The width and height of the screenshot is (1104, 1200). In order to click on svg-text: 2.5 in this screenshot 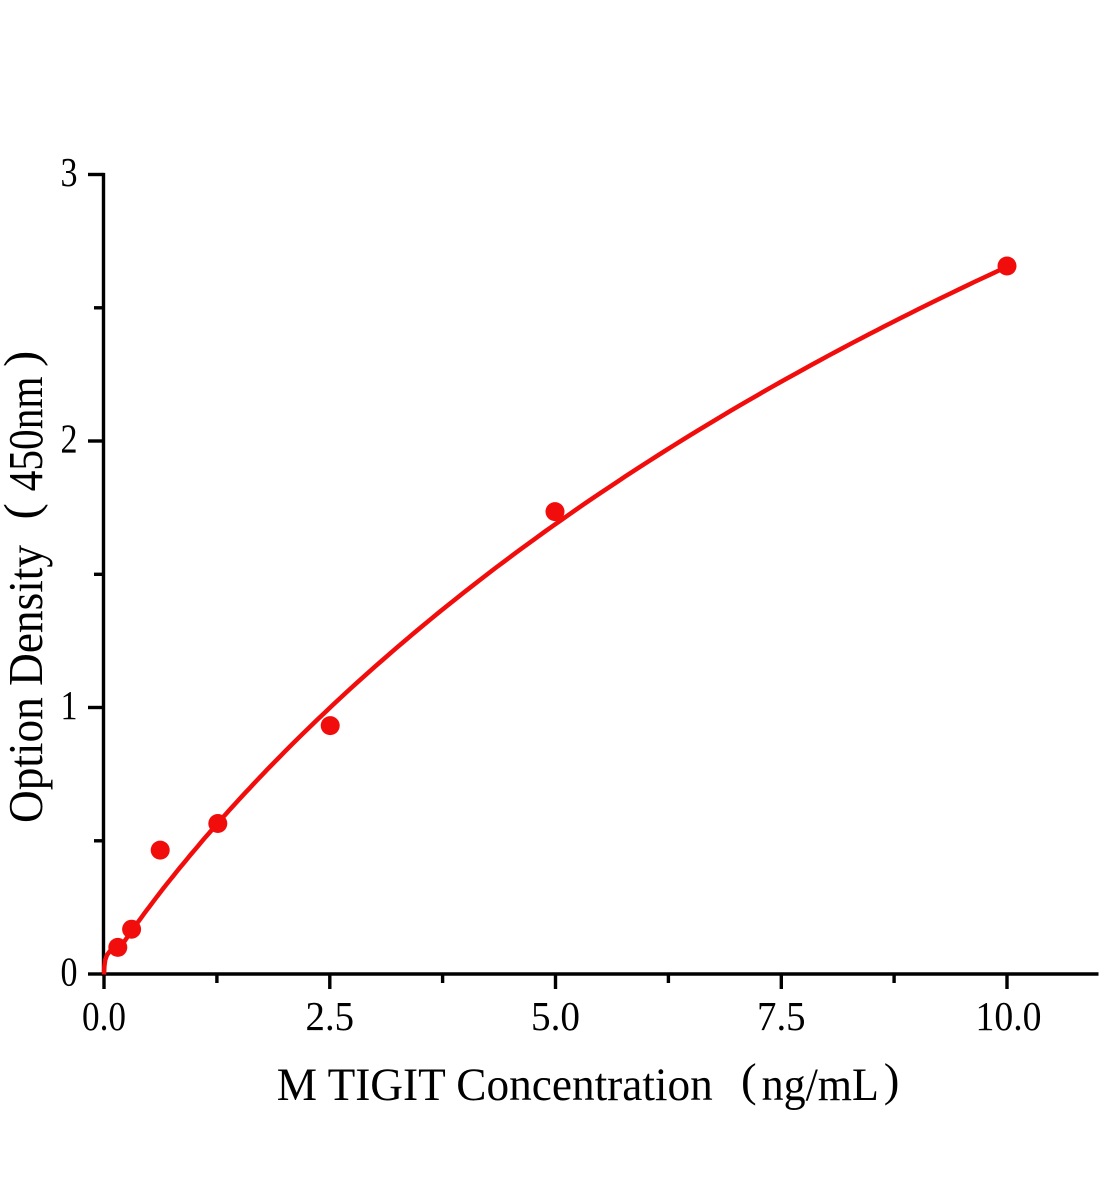, I will do `click(330, 1016)`.